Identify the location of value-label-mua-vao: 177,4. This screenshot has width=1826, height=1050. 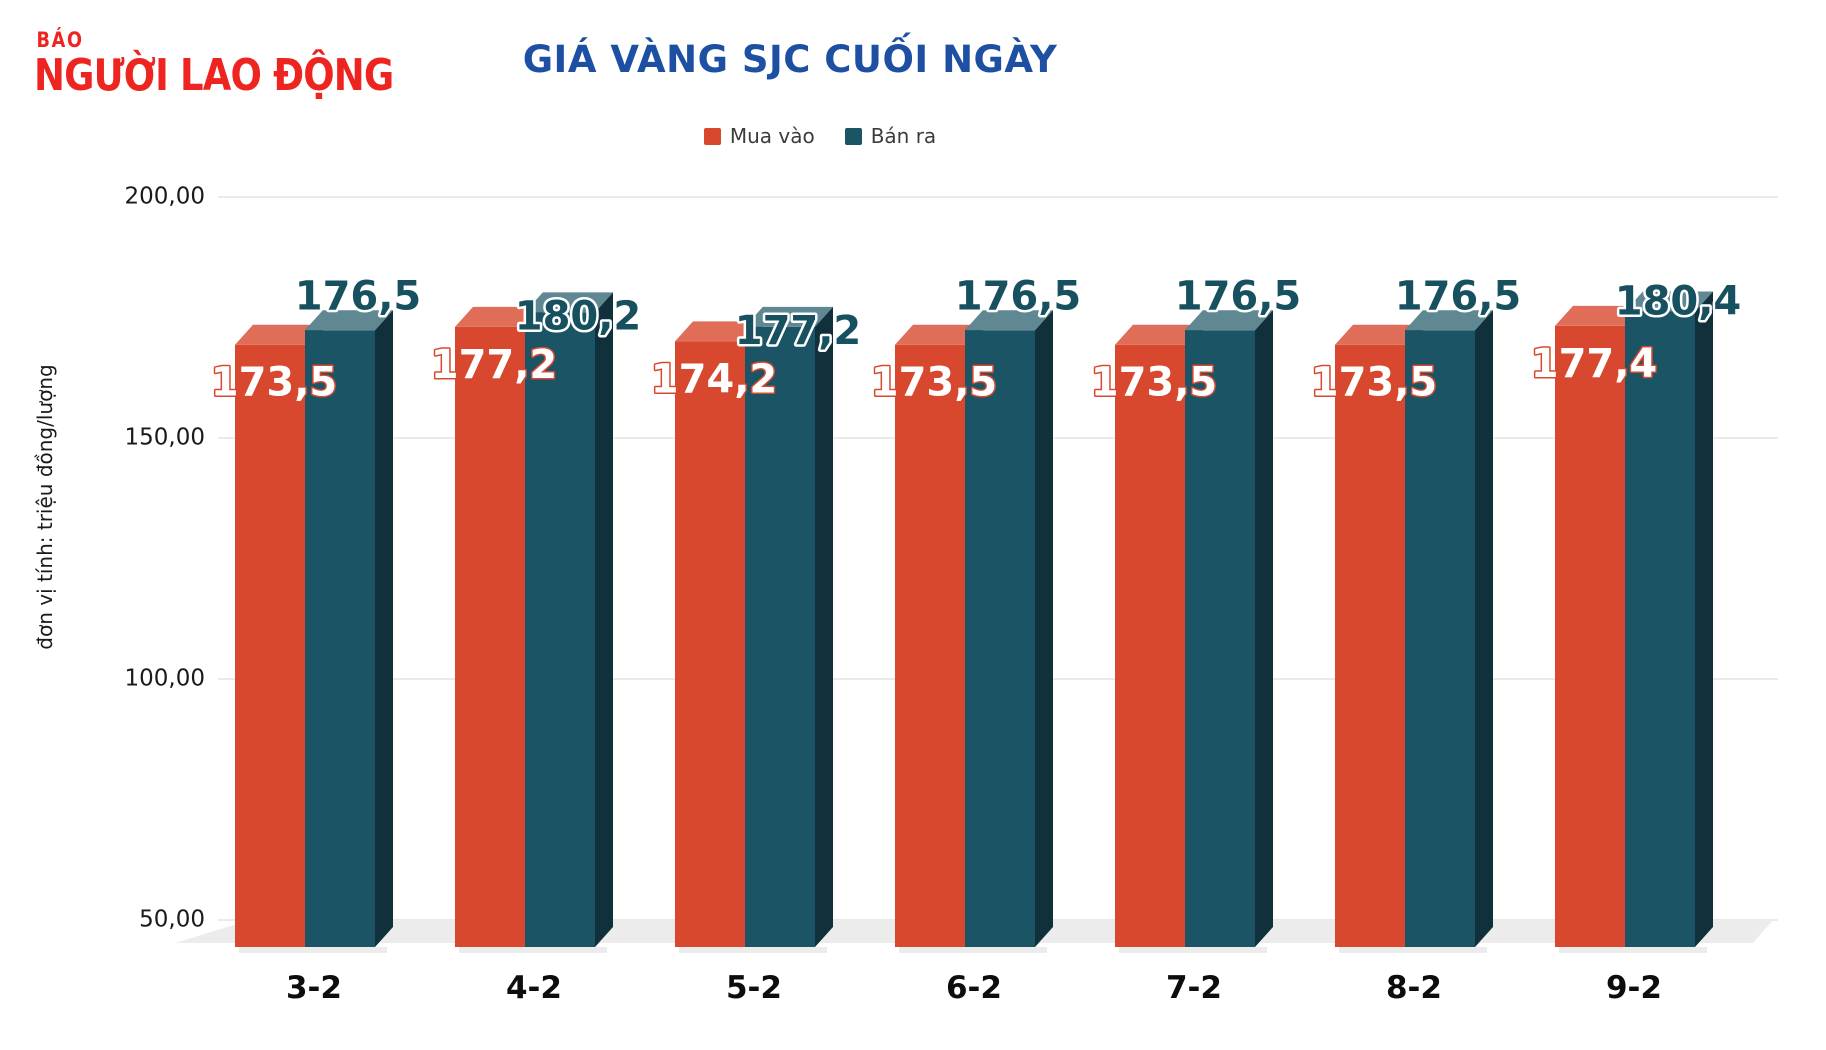
(1594, 364).